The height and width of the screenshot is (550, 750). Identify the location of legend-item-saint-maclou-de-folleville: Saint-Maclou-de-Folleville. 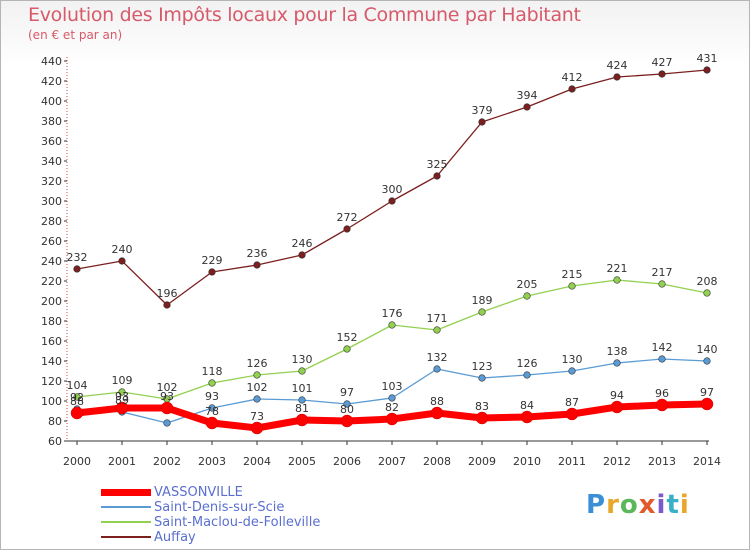
(251, 522).